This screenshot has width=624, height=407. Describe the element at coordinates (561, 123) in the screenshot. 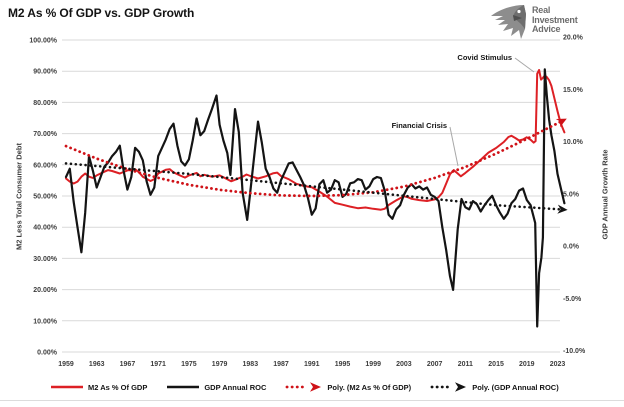

I see `series-poly-m2-as-of-gdp-arrowhead` at that location.